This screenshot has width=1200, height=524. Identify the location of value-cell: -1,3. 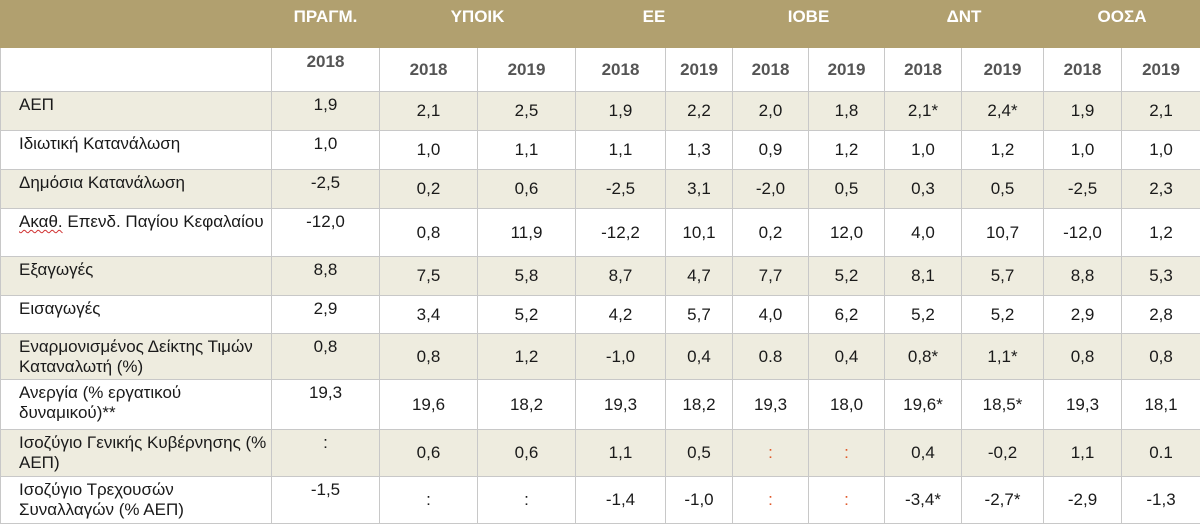
(1161, 500).